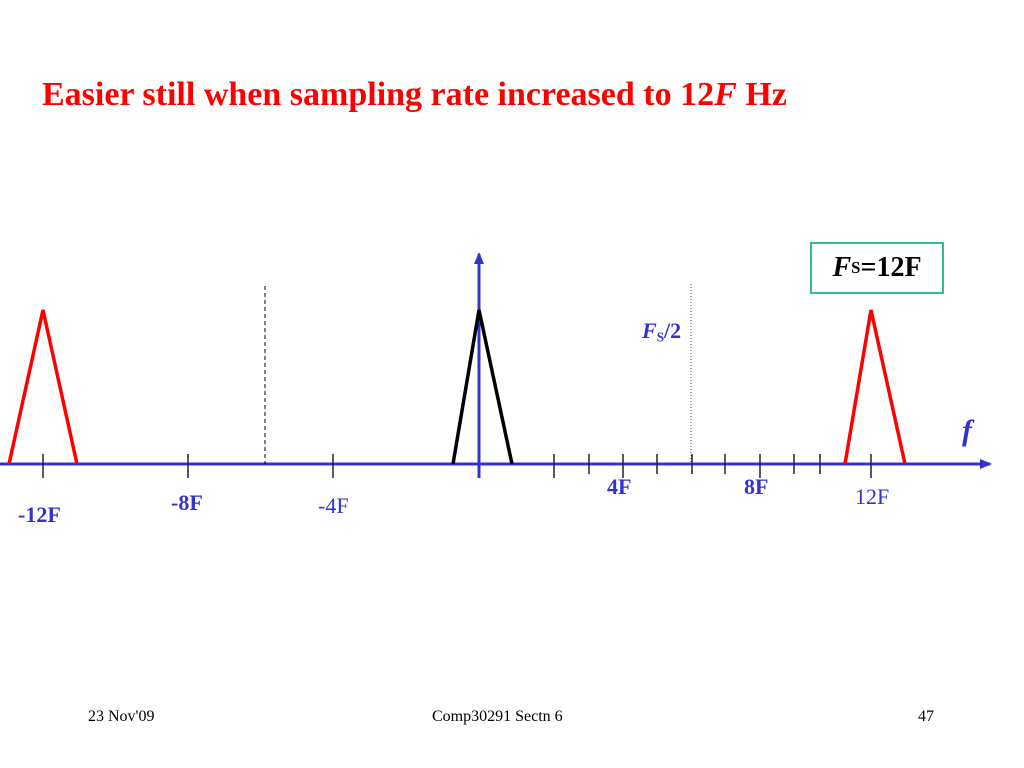  Describe the element at coordinates (333, 505) in the screenshot. I see `tick-label-neg4: -4F` at that location.